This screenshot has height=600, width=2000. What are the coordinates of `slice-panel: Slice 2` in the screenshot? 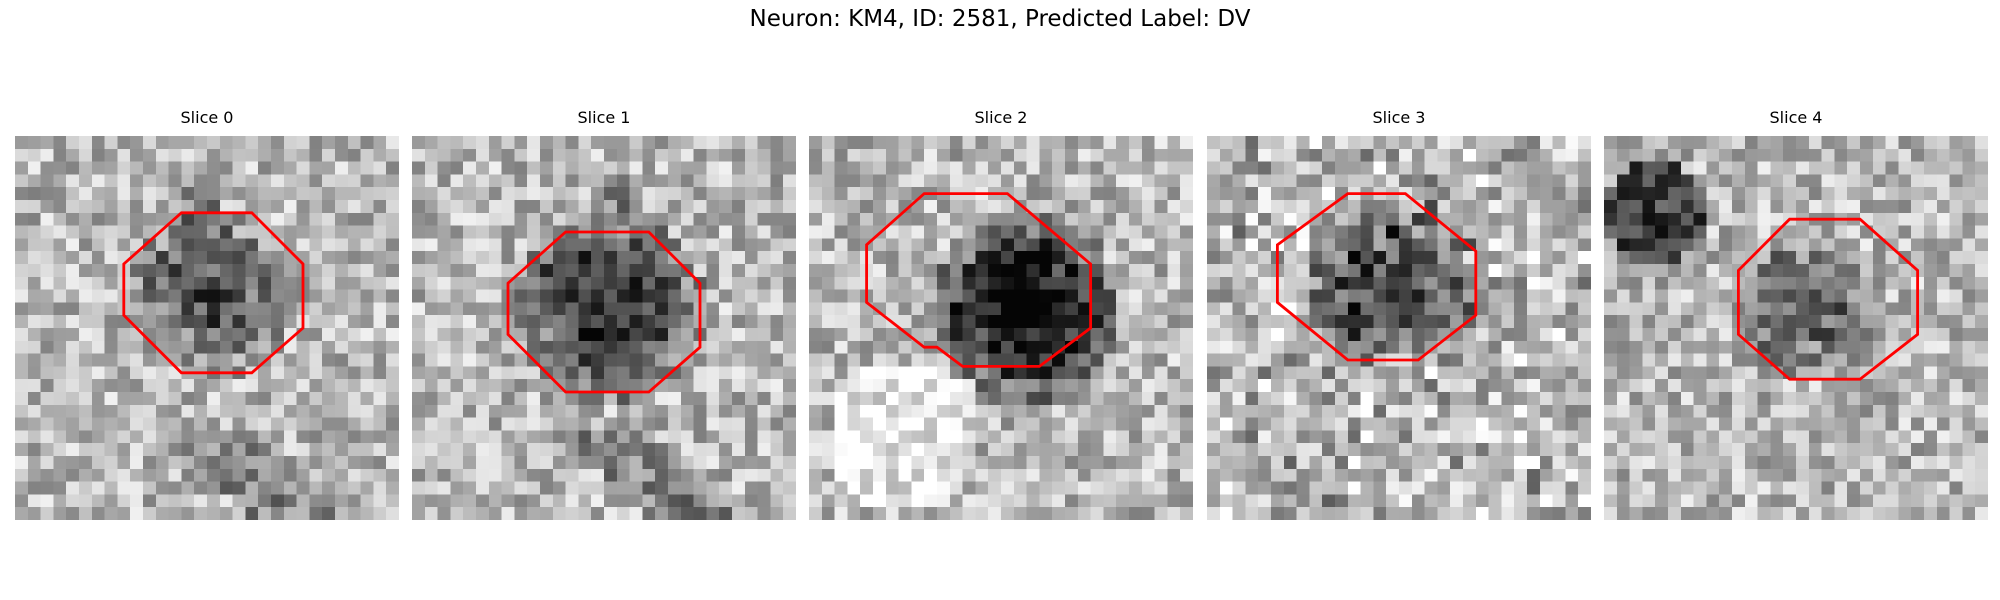 It's located at (1001, 313).